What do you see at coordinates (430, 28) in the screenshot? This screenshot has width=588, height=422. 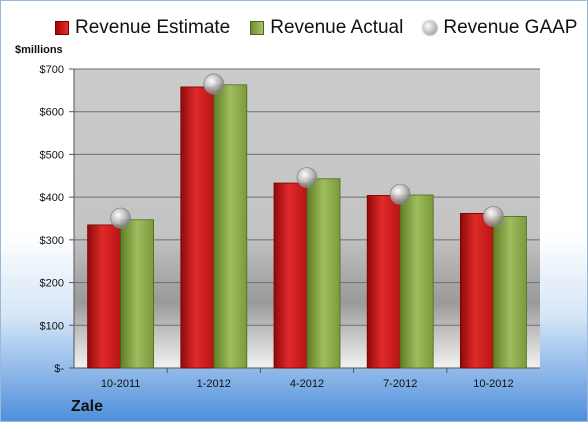 I see `legend-marker-gaap` at bounding box center [430, 28].